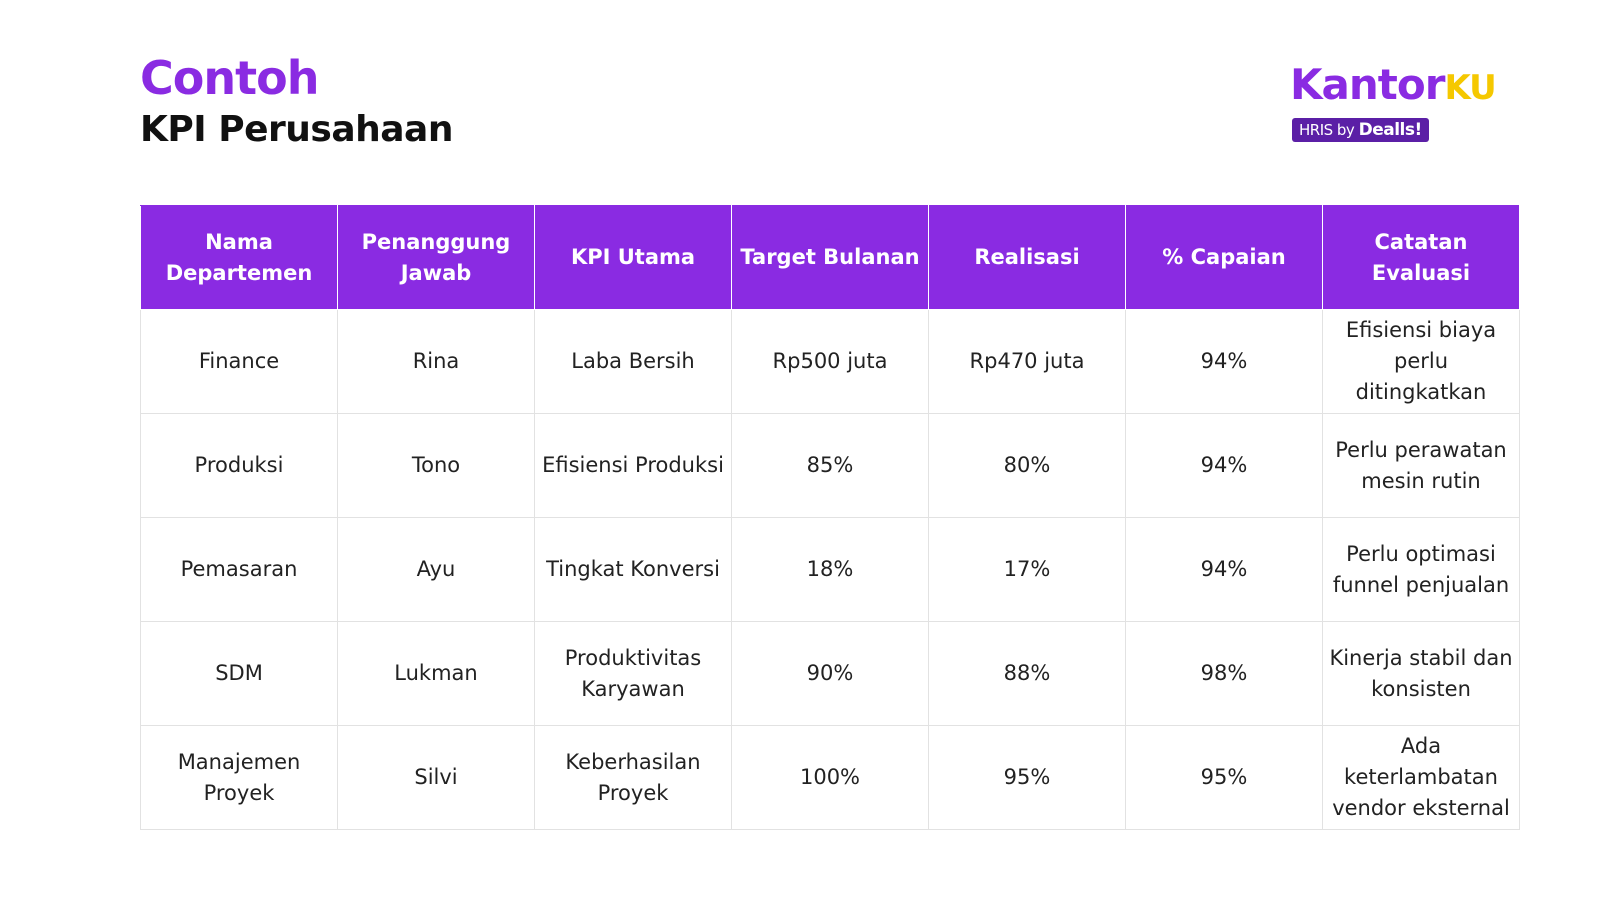 The width and height of the screenshot is (1600, 900). Describe the element at coordinates (436, 465) in the screenshot. I see `table-cell: Tono` at that location.